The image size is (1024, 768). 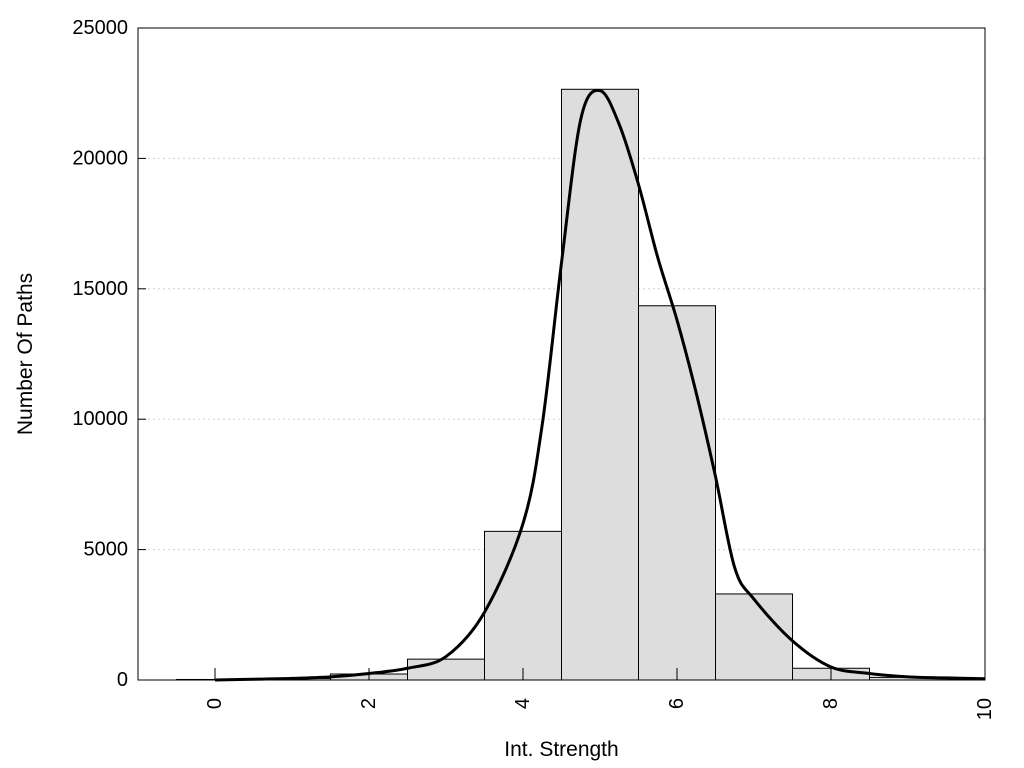 What do you see at coordinates (100, 158) in the screenshot?
I see `y-tick-label: 20000` at bounding box center [100, 158].